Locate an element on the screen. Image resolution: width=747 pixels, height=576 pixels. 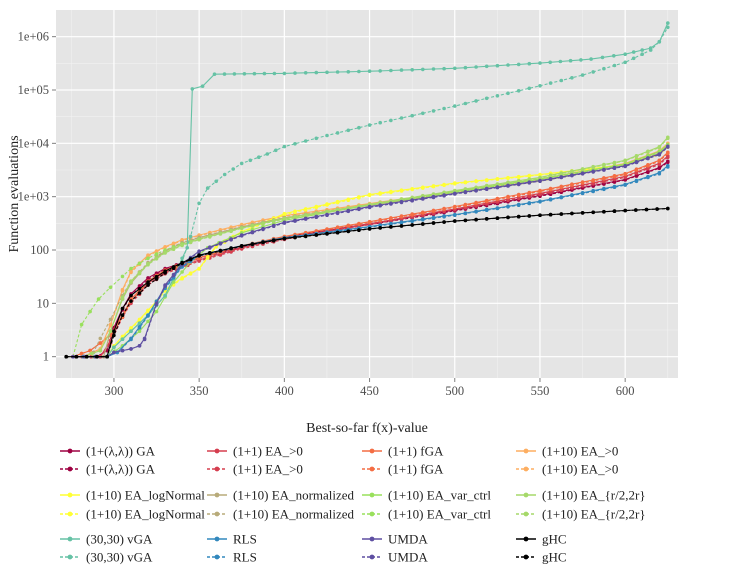
y-axis: 1 10 100 1e+03 1e+04 1e+05 1e+06 is located at coordinates (37, 197).